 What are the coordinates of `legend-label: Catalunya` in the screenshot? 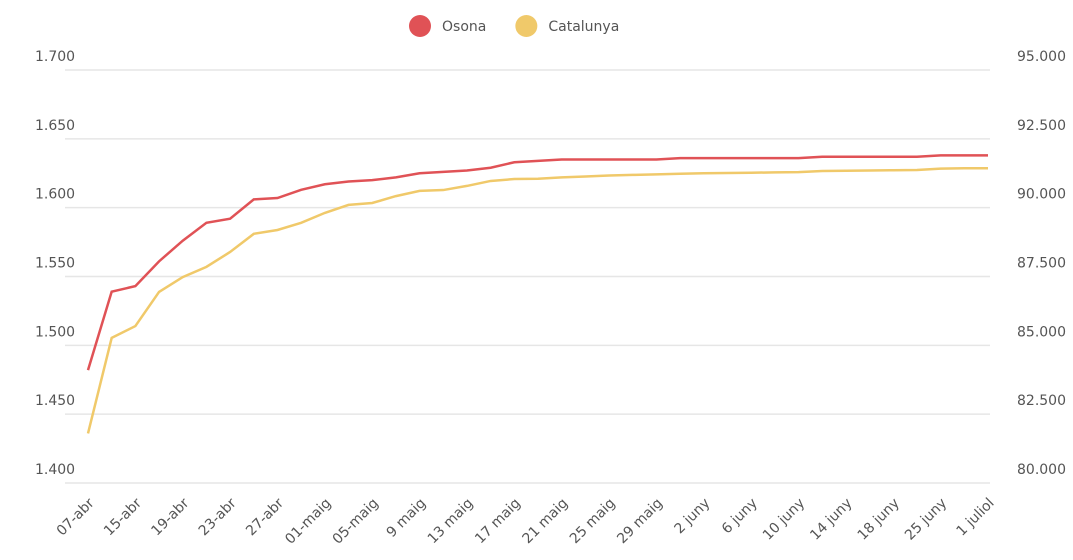 It's located at (583, 27).